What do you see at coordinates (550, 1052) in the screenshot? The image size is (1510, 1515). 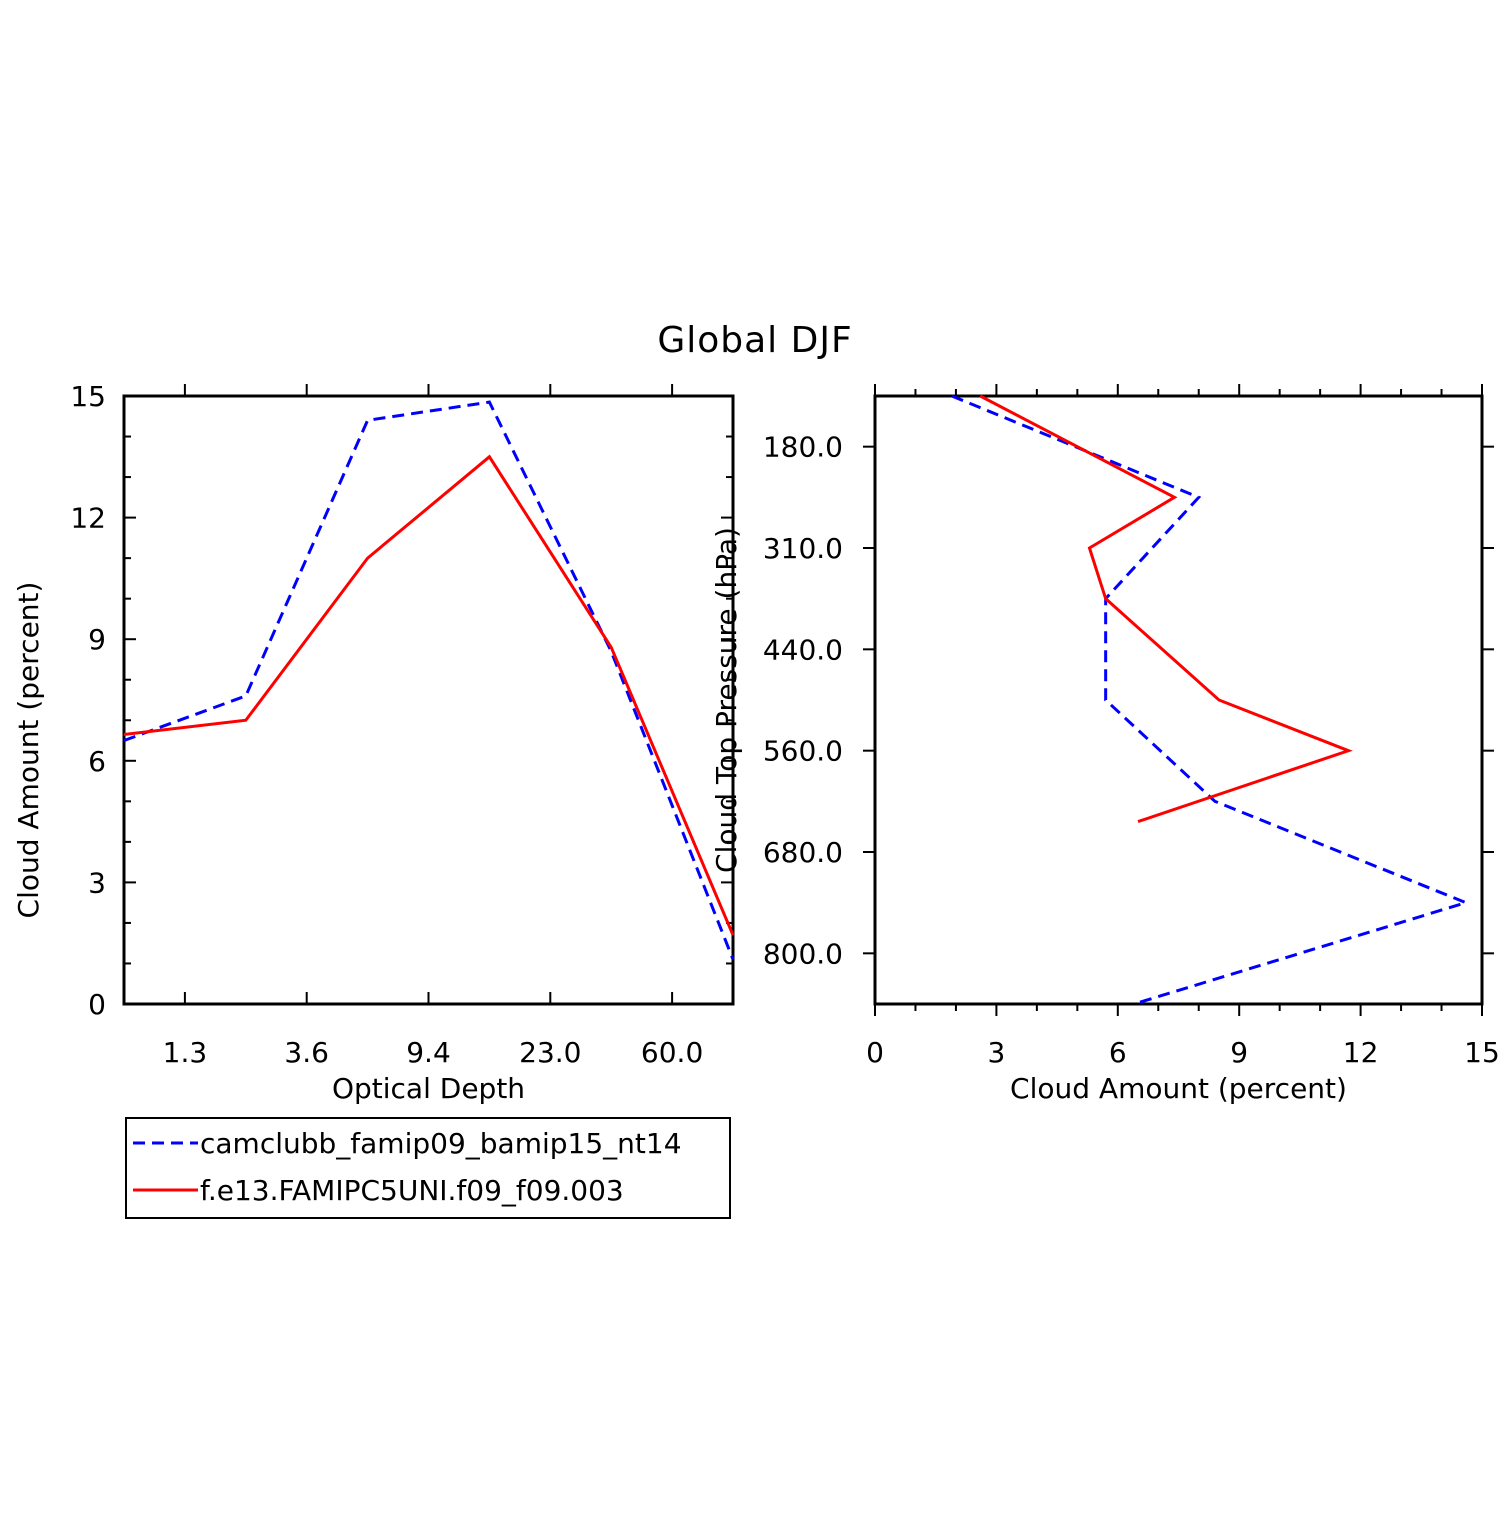 I see `x-tick-label: 23.0` at bounding box center [550, 1052].